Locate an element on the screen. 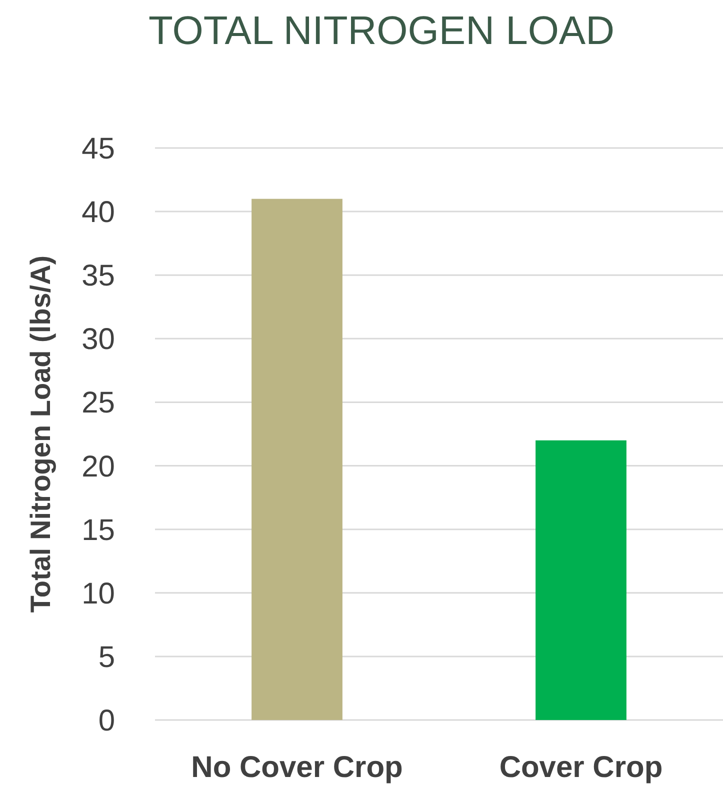 This screenshot has height=797, width=723. y-tick-label: 40 is located at coordinates (98, 213).